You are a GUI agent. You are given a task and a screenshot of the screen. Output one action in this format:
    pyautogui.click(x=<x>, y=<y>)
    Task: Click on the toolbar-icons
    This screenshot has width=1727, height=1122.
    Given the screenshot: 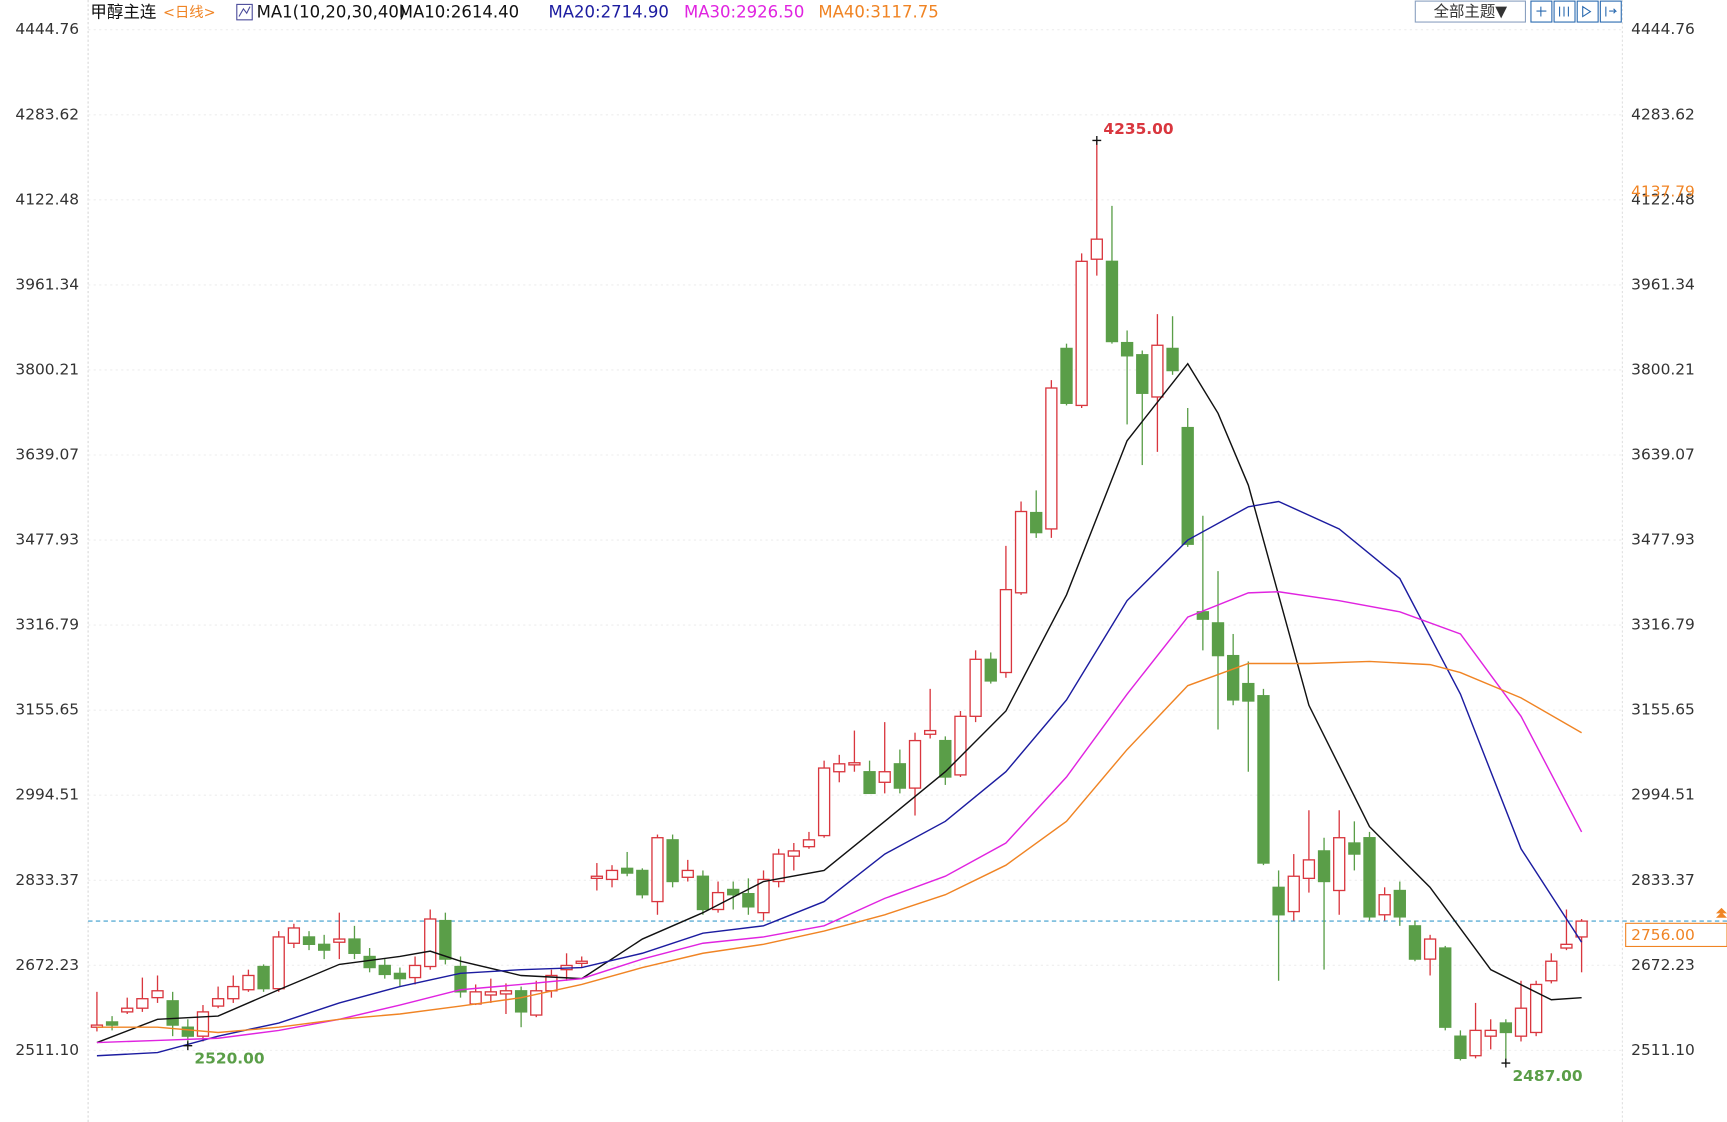 What is the action you would take?
    pyautogui.click(x=1576, y=11)
    